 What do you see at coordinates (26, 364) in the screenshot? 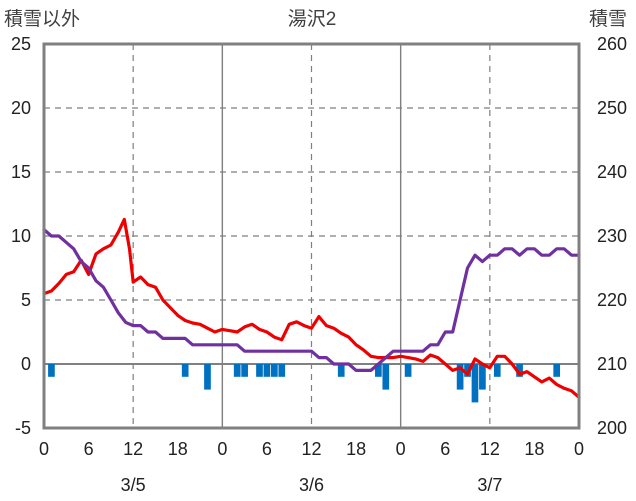
I see `left-tick-label: 0` at bounding box center [26, 364].